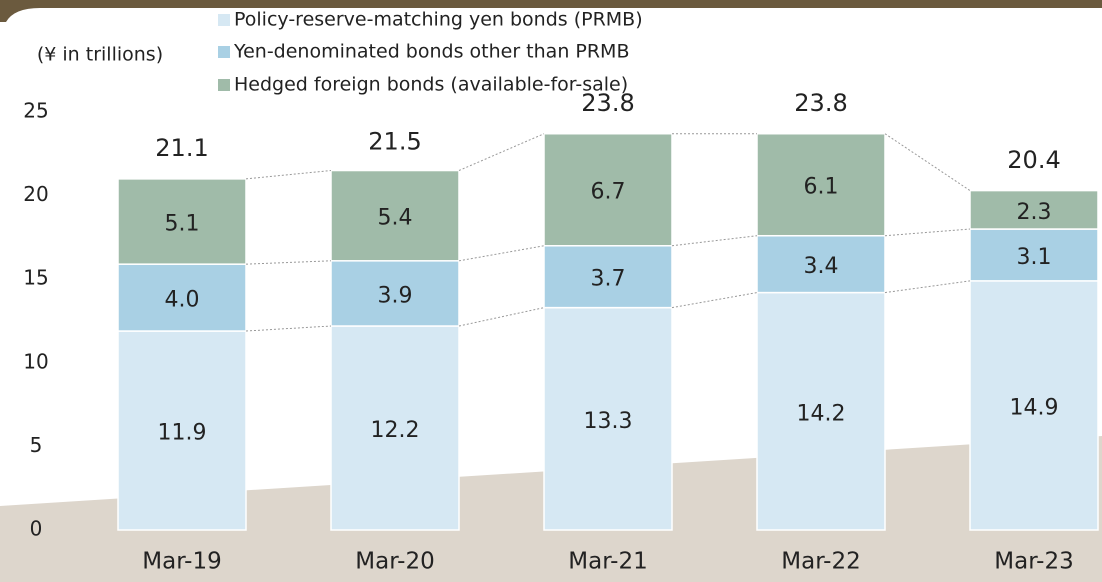  Describe the element at coordinates (821, 187) in the screenshot. I see `data-label: 6.1` at that location.